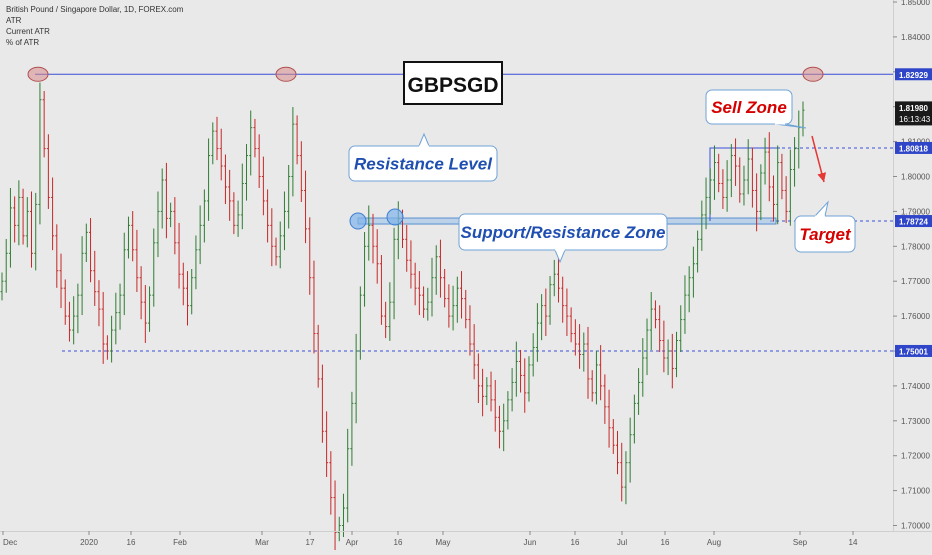 This screenshot has height=555, width=932. Describe the element at coordinates (14, 20) in the screenshot. I see `legend-atr: ATR` at that location.